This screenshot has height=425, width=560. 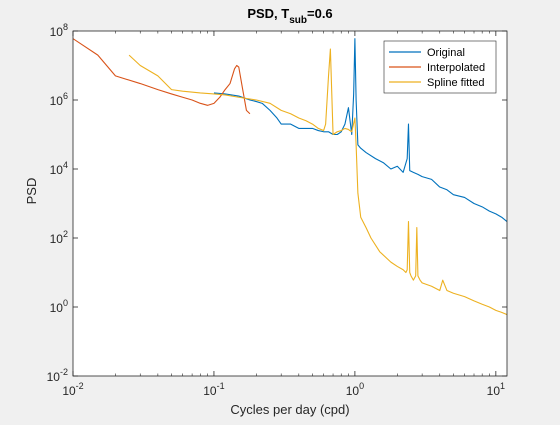 What do you see at coordinates (456, 68) in the screenshot?
I see `legend-label-interpolated: Interpolated` at bounding box center [456, 68].